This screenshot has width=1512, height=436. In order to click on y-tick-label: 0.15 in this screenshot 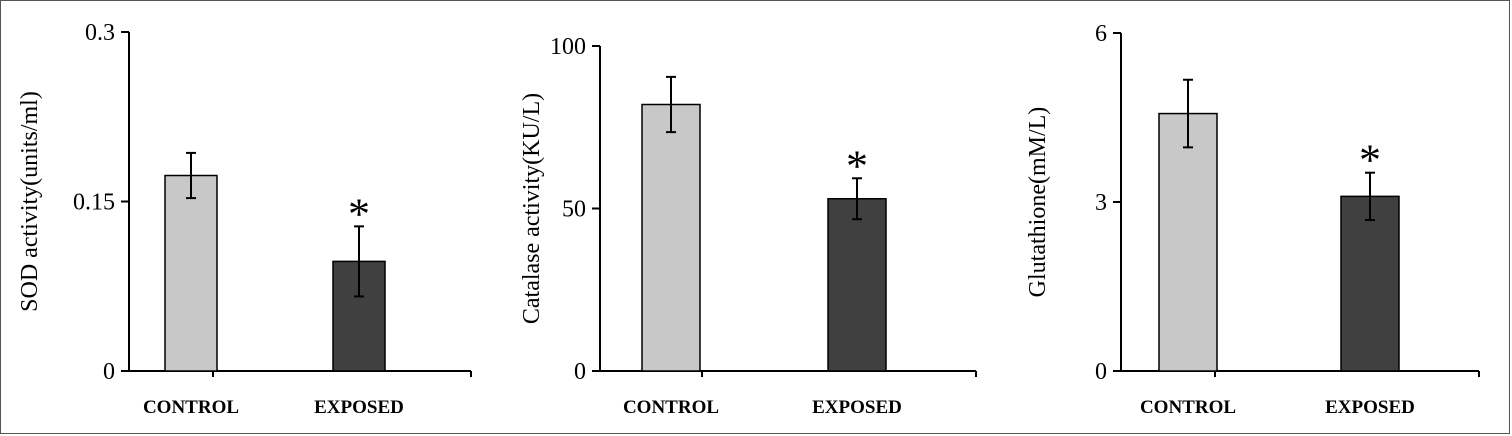, I will do `click(94, 203)`.